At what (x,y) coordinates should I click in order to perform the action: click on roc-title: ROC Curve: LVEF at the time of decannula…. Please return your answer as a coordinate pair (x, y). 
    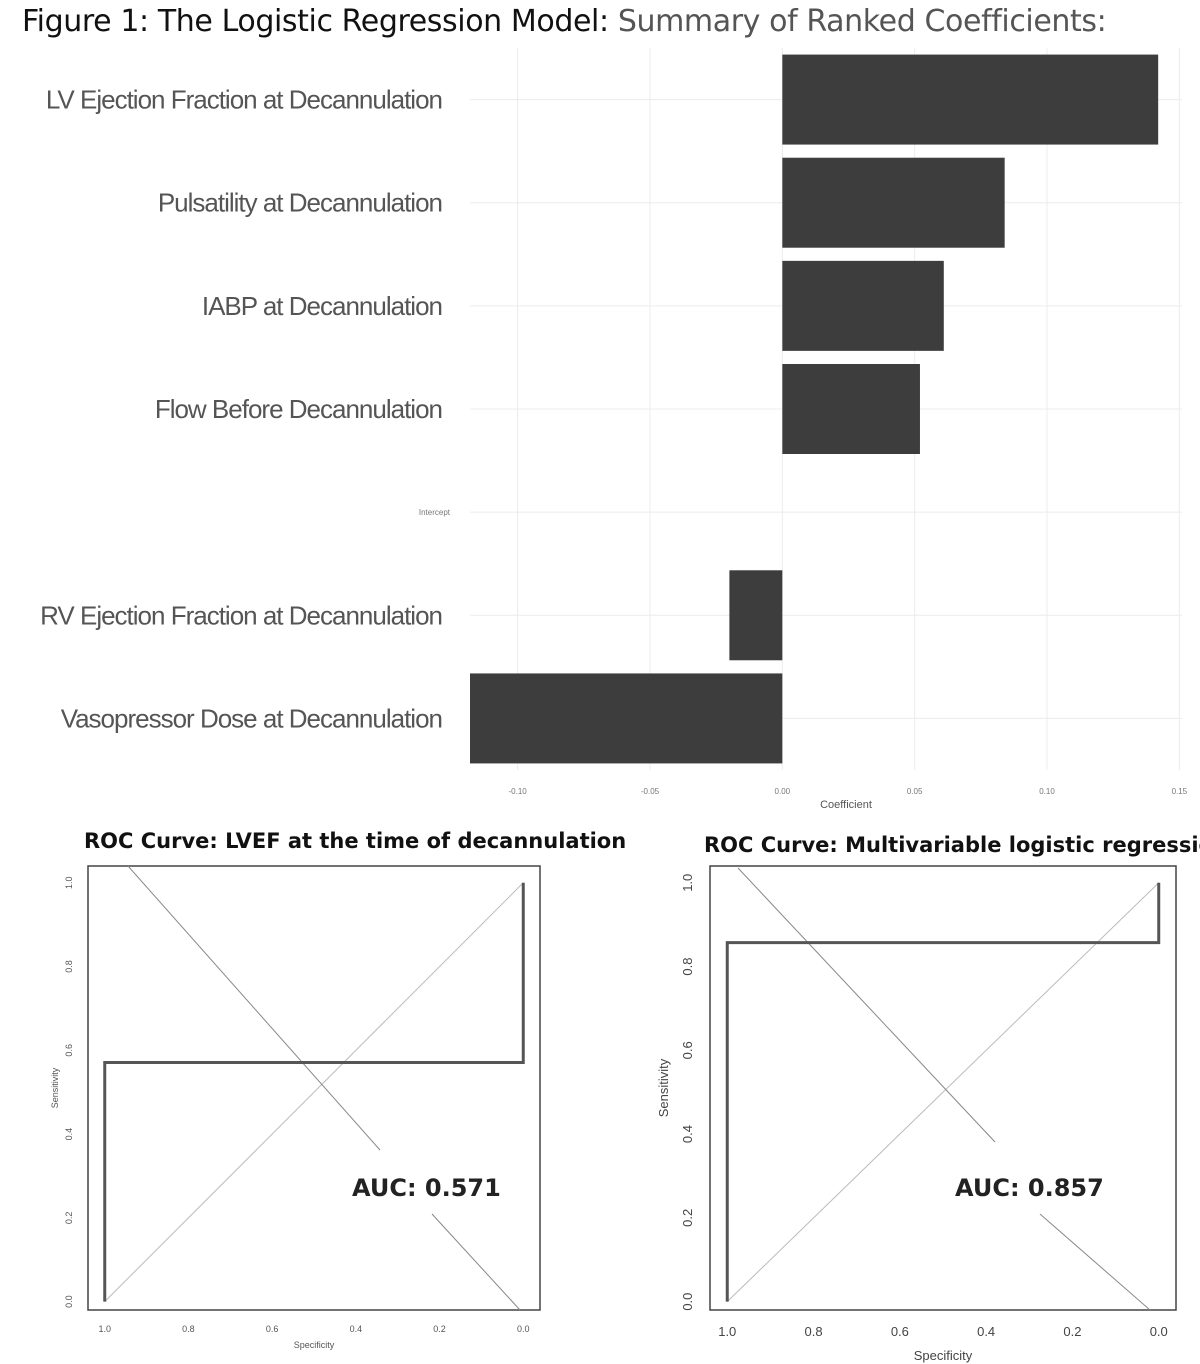
    Looking at the image, I should click on (355, 841).